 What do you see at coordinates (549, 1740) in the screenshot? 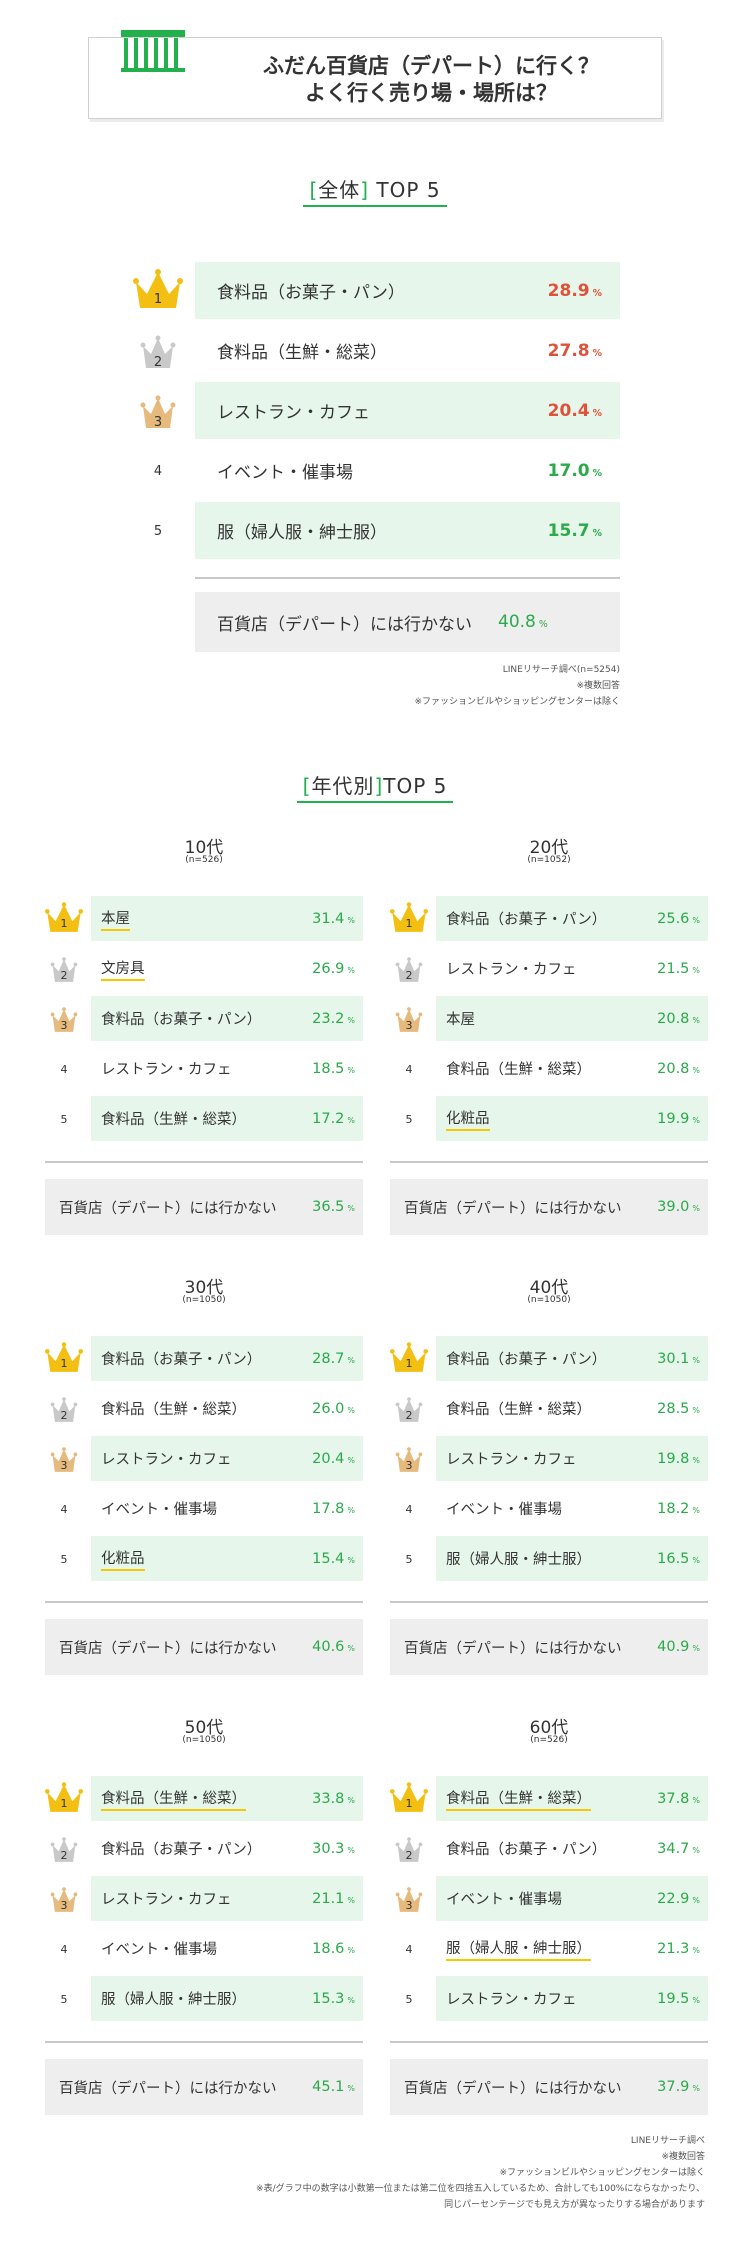
I see `sample-size: (n=526)` at bounding box center [549, 1740].